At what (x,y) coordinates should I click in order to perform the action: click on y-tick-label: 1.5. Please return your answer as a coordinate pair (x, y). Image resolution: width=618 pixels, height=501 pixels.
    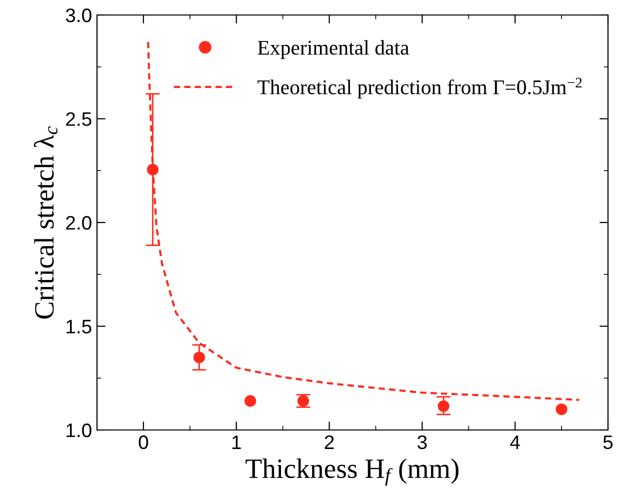
    Looking at the image, I should click on (79, 327).